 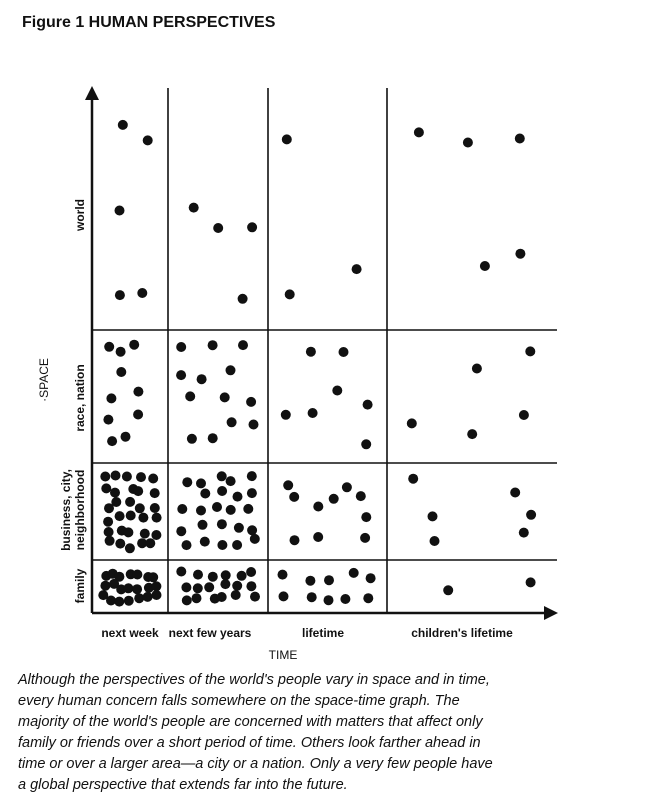 What do you see at coordinates (462, 633) in the screenshot?
I see `column-label: children's lifetime` at bounding box center [462, 633].